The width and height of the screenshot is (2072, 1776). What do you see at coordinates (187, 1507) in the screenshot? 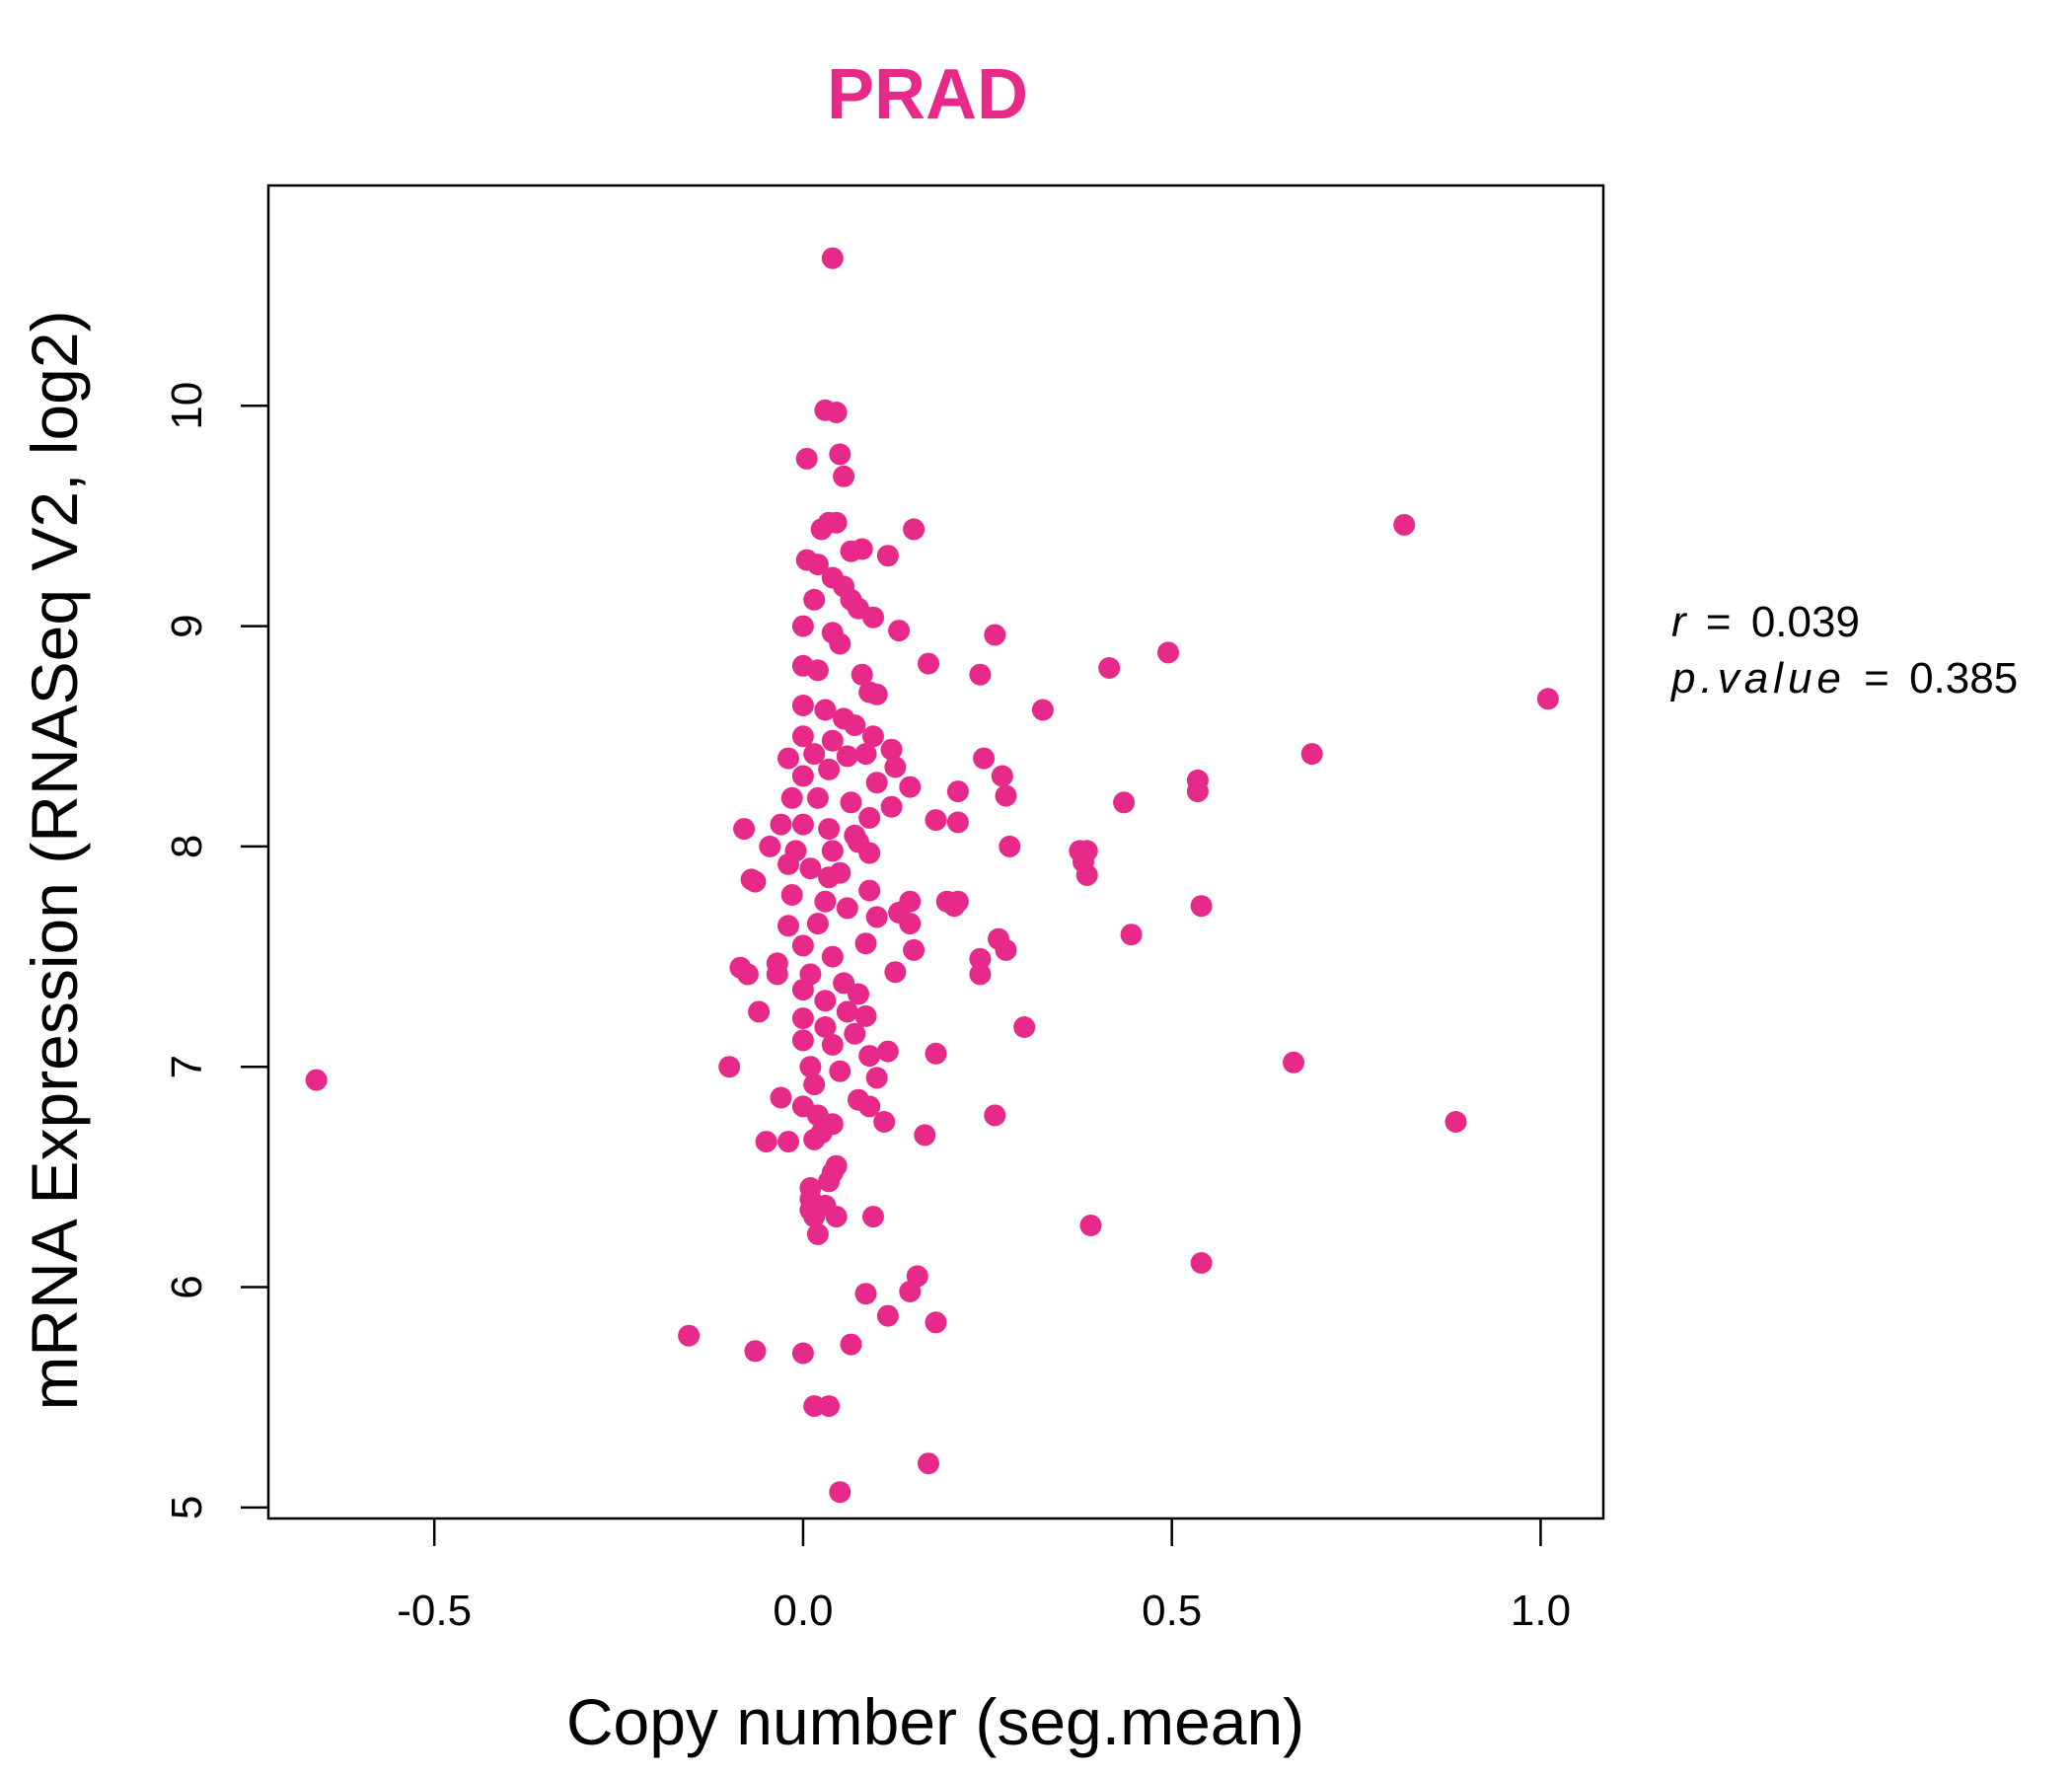
I see `y-tick-label: 5` at bounding box center [187, 1507].